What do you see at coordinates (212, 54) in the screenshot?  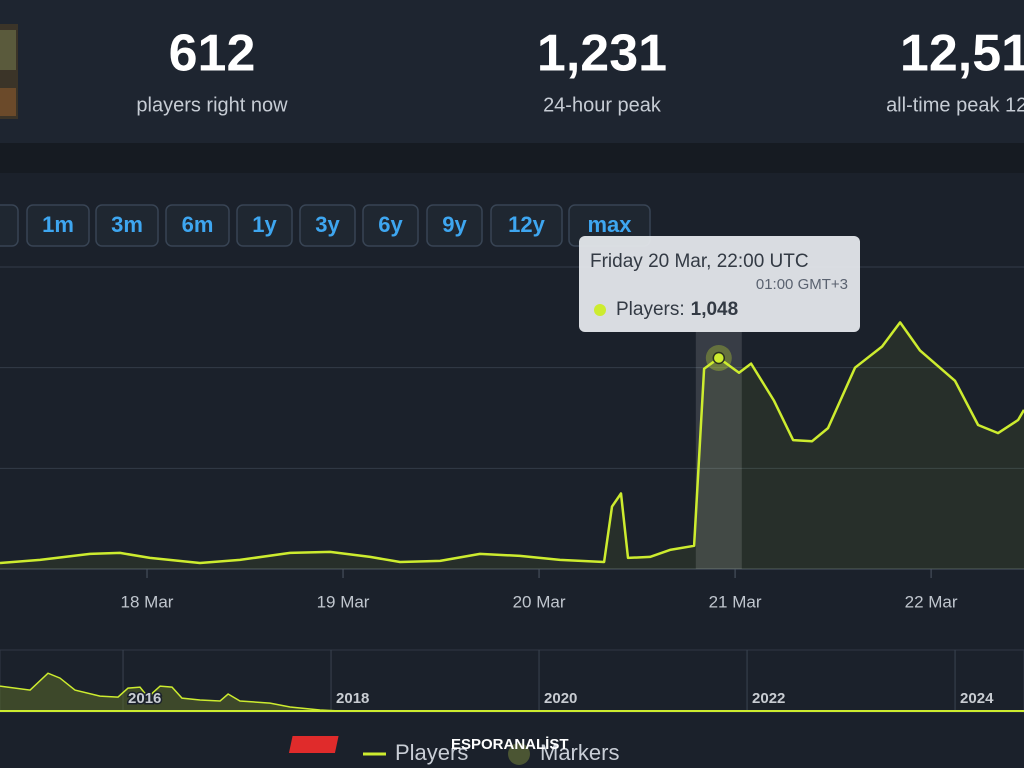 I see `stat-value: 612` at bounding box center [212, 54].